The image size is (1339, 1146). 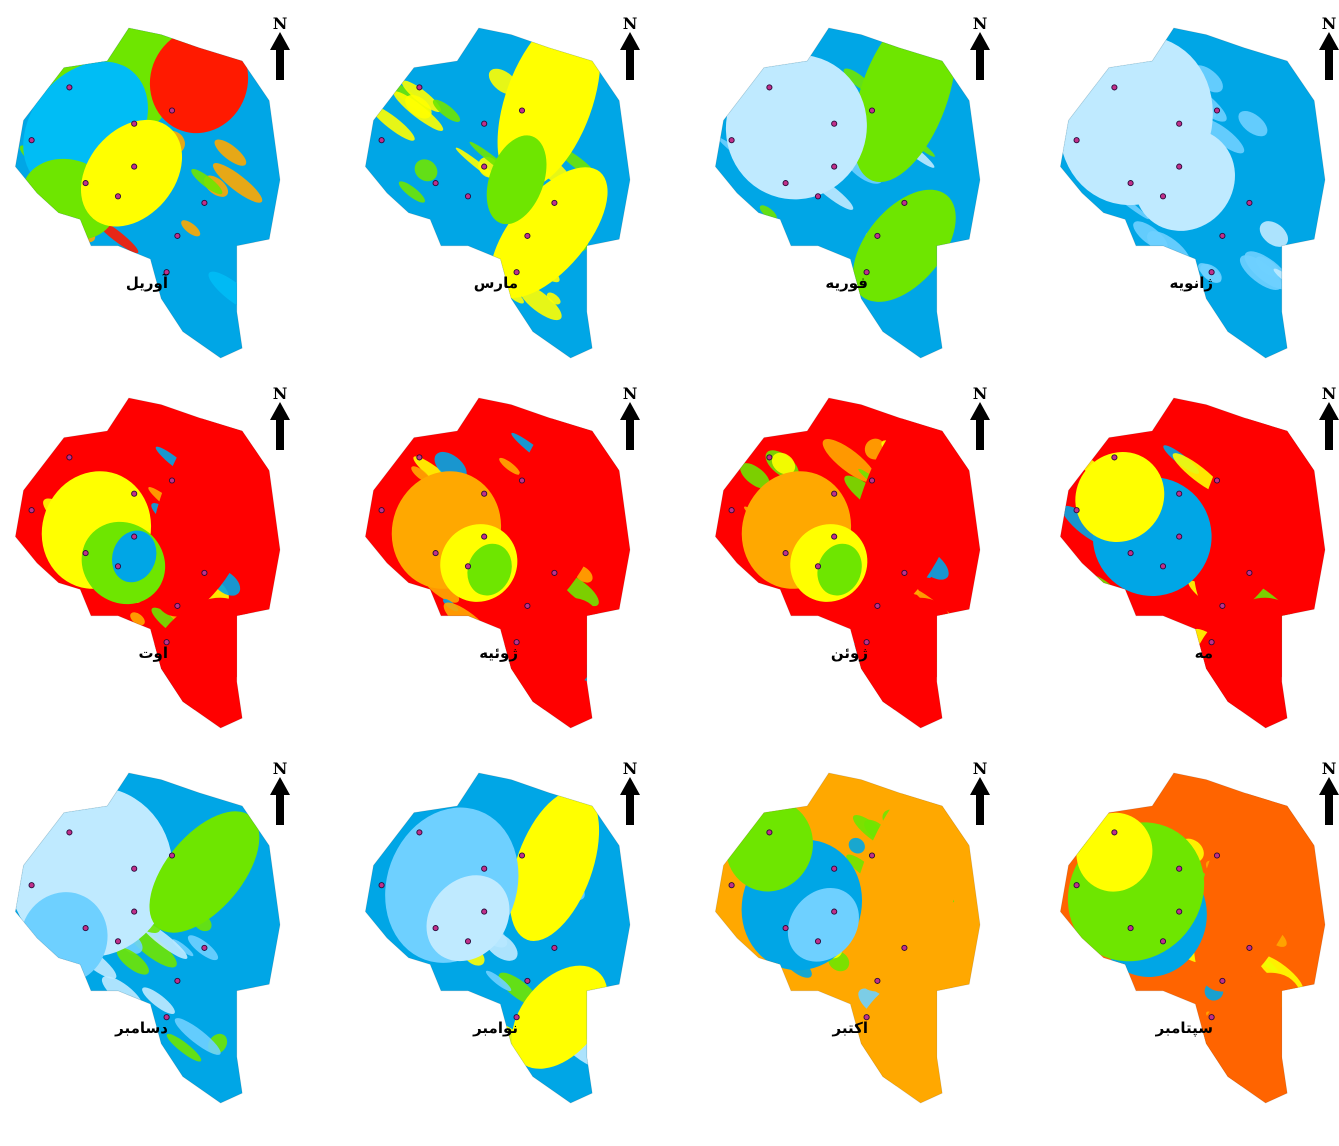 What do you see at coordinates (1192, 193) in the screenshot?
I see `region-map-january` at bounding box center [1192, 193].